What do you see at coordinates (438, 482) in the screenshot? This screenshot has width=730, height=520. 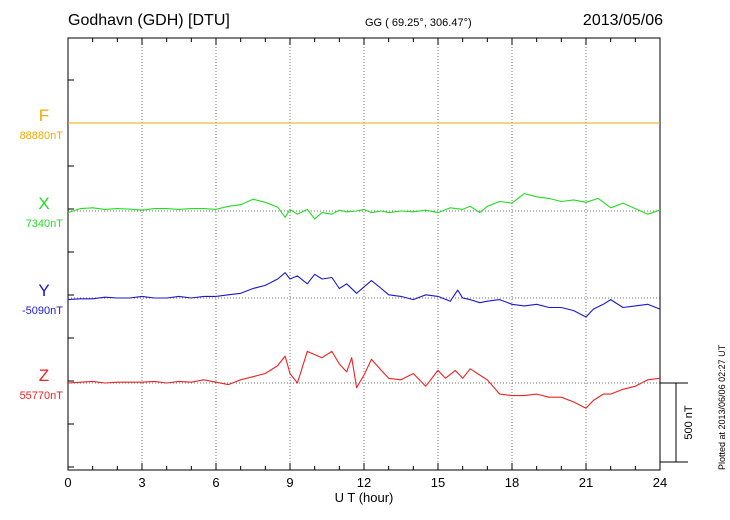 I see `x-tick-label: 15` at bounding box center [438, 482].